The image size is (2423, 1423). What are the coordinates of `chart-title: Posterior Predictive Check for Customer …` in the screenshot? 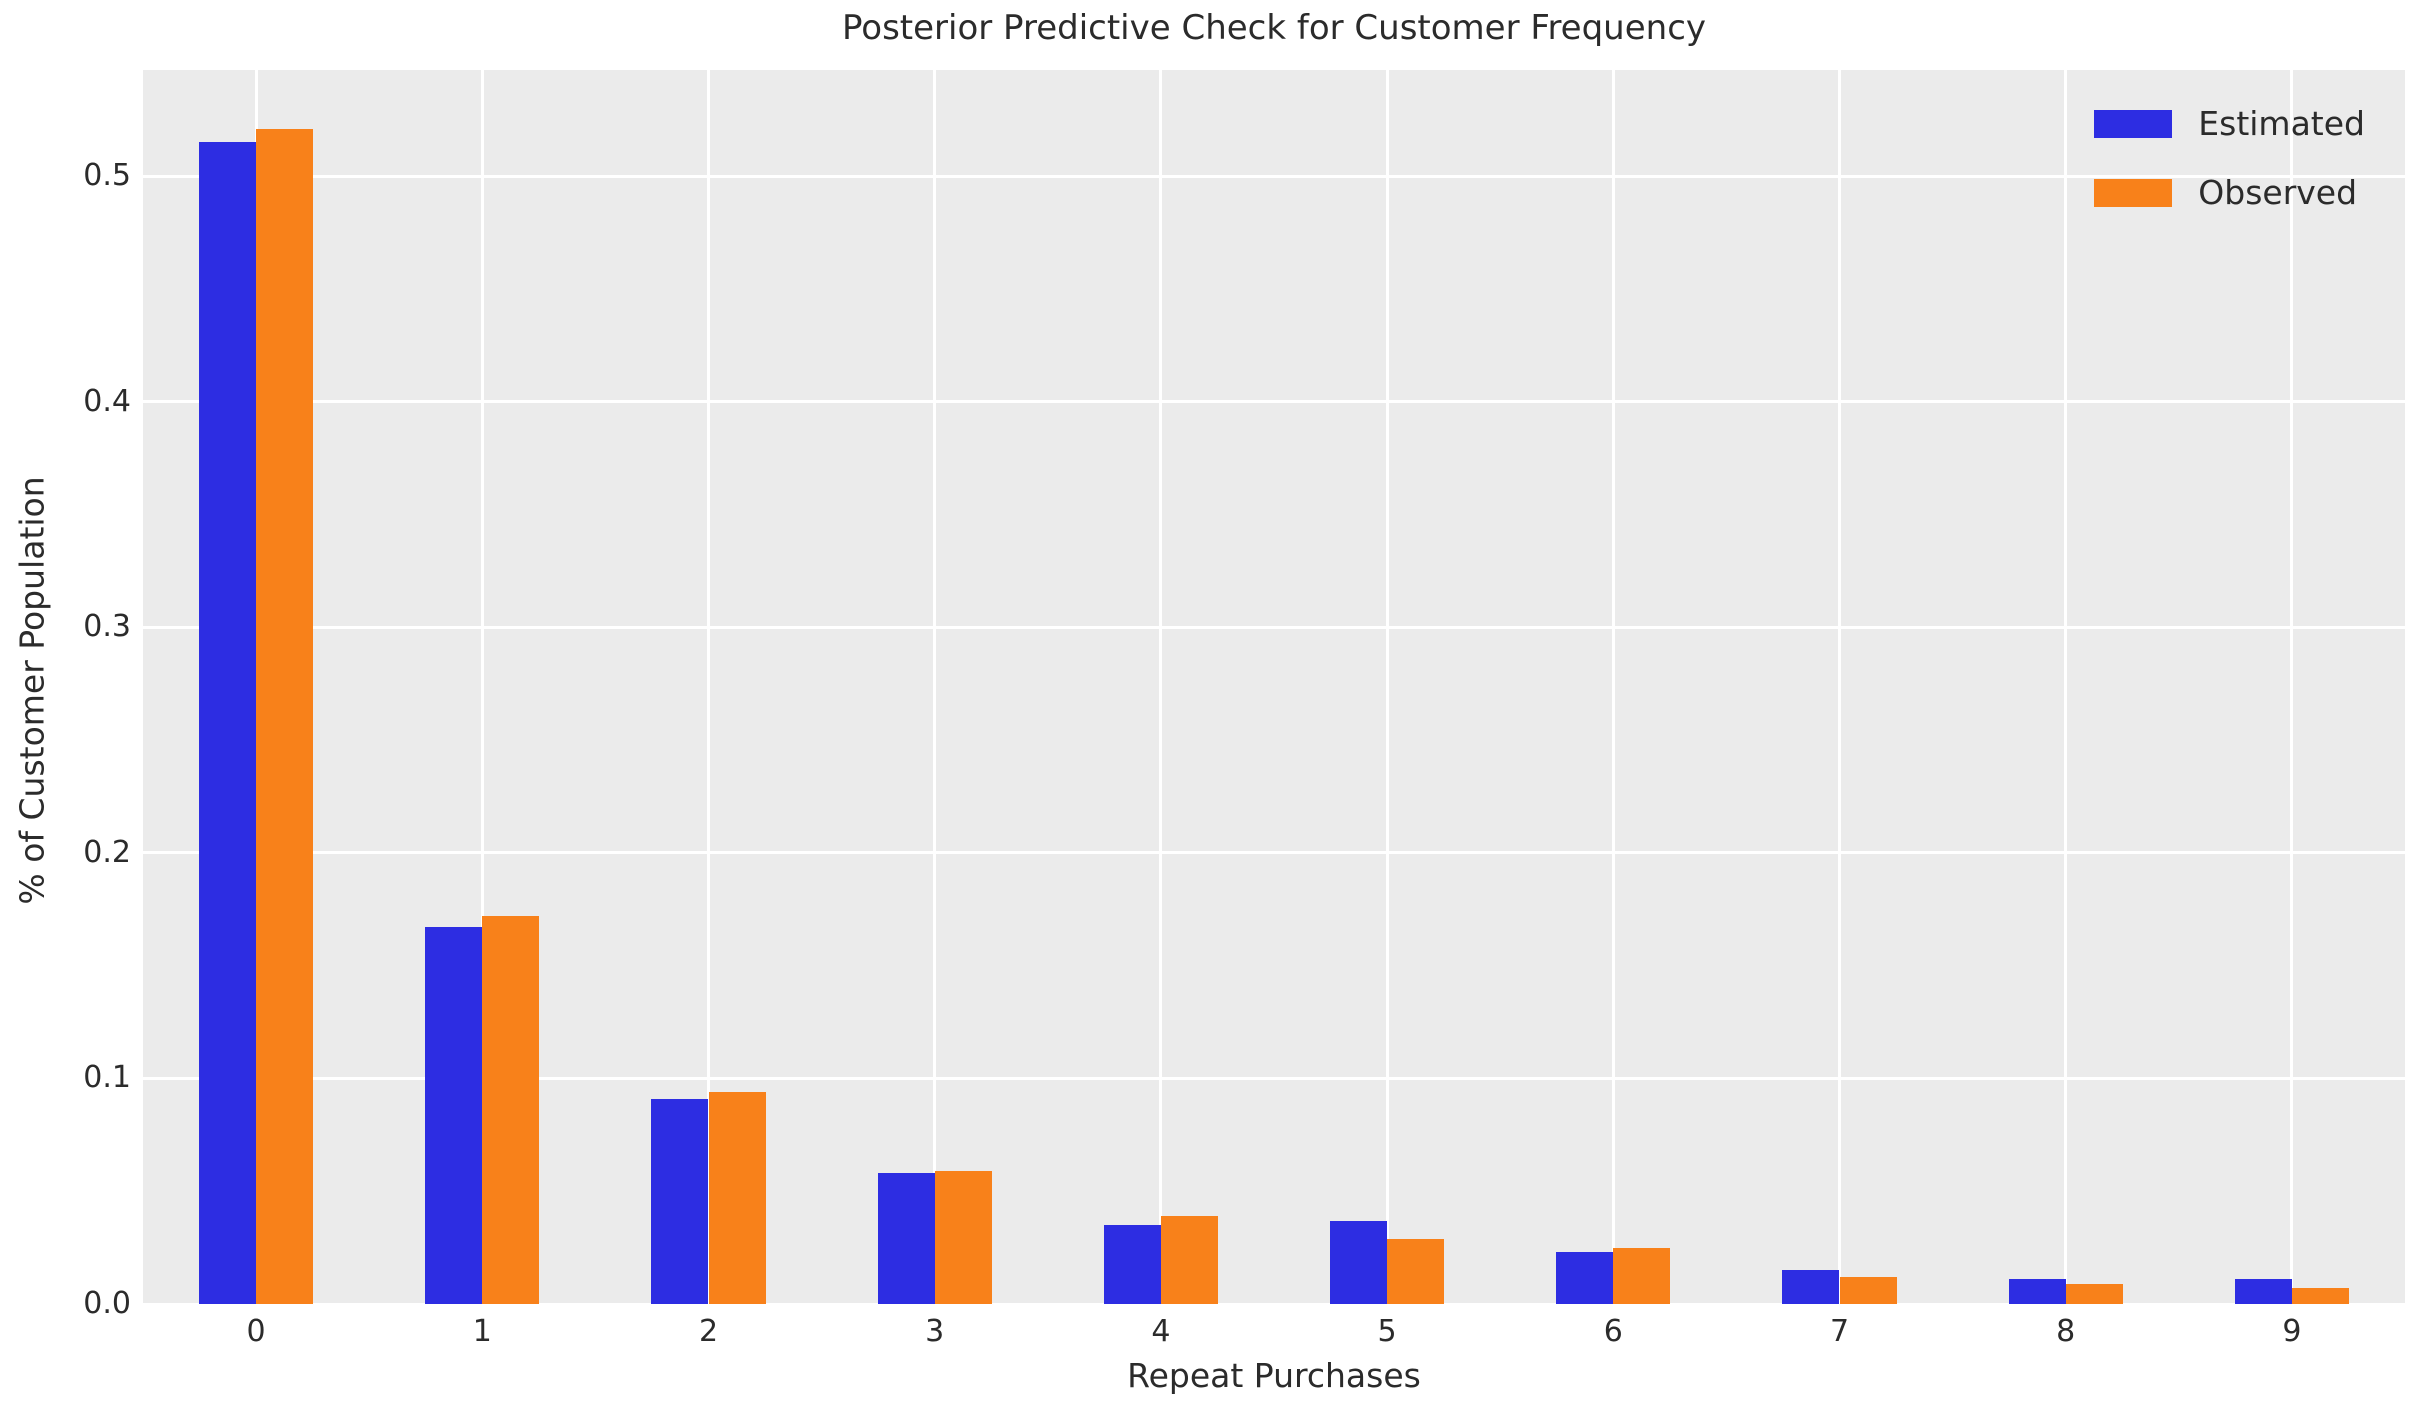 It's located at (1274, 28).